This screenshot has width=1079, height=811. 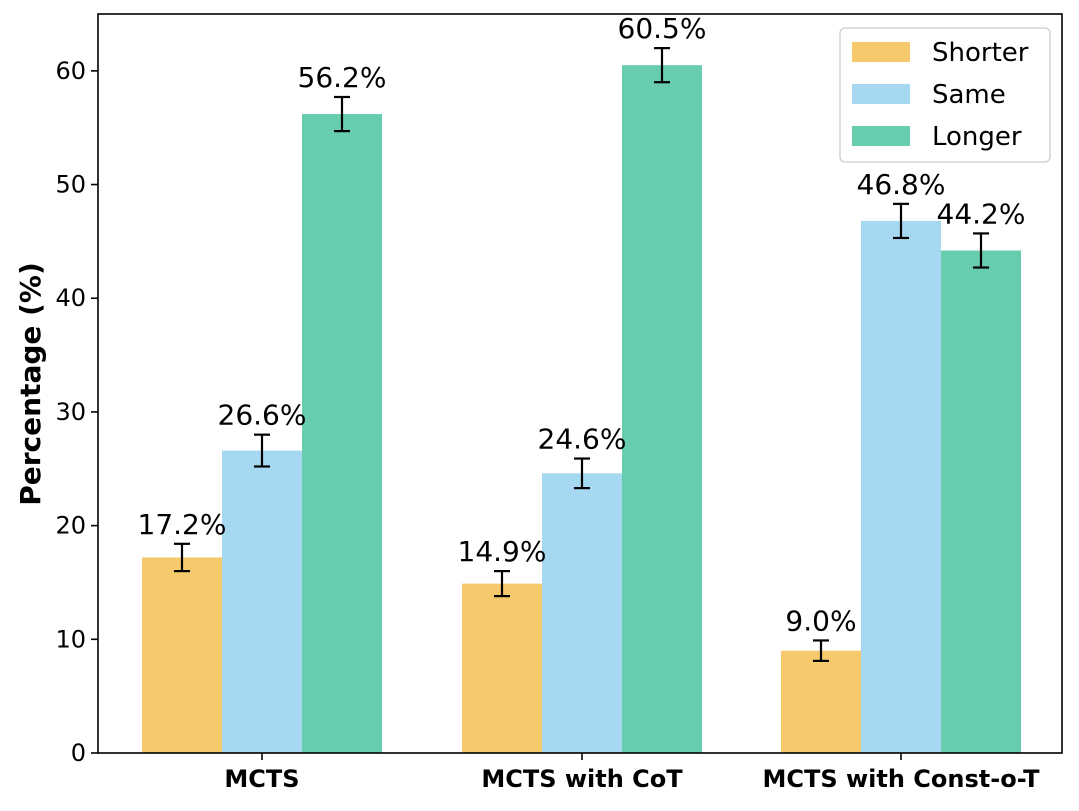 I want to click on x-category-label-2: MCTS with CoT, so click(x=582, y=779).